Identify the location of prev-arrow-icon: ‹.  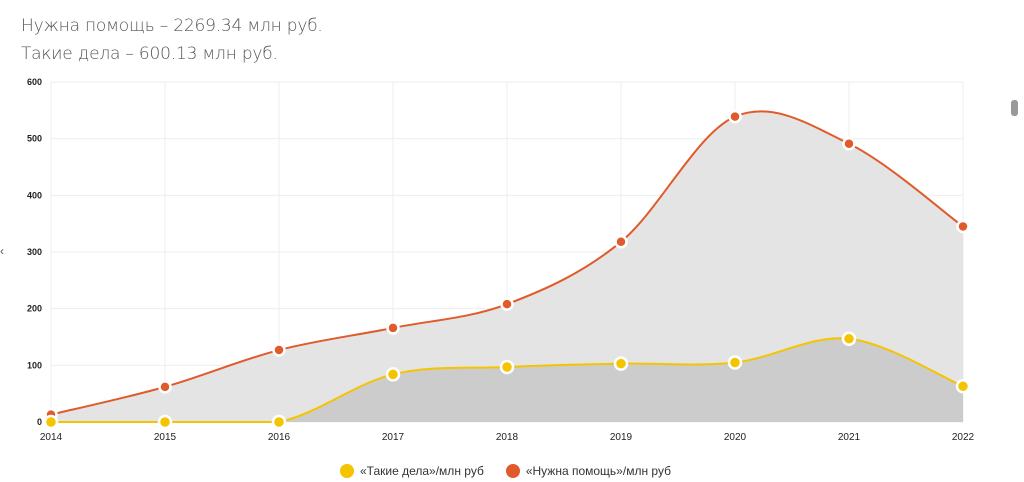
(2, 251).